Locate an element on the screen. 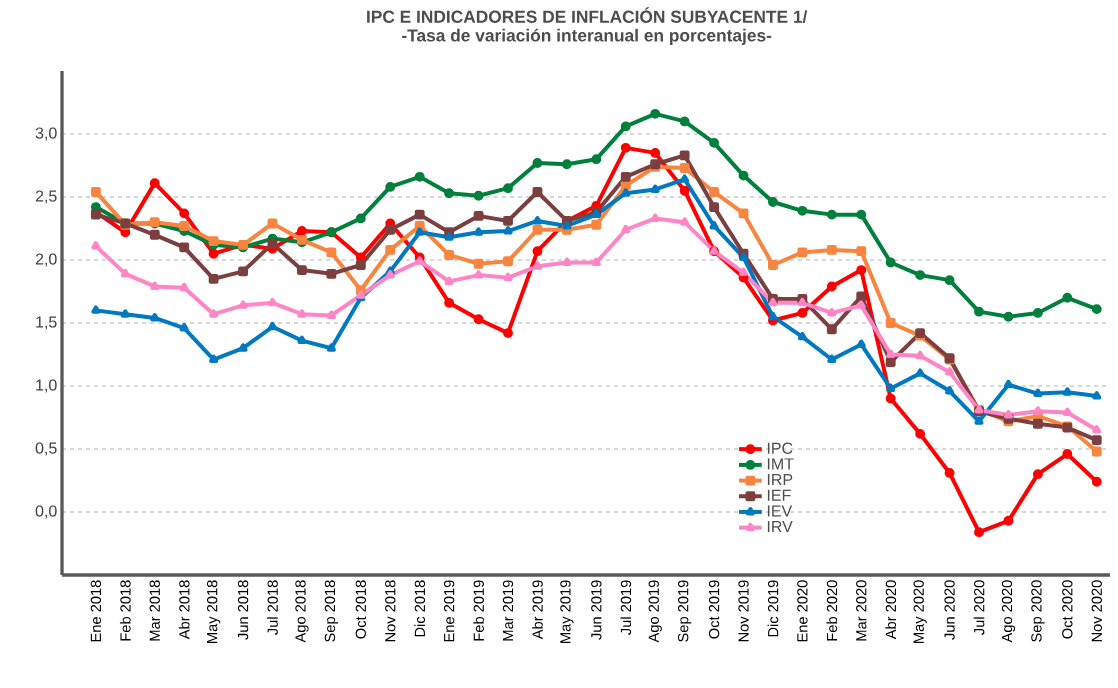  x-tick-label: Oct 2018 is located at coordinates (360, 609).